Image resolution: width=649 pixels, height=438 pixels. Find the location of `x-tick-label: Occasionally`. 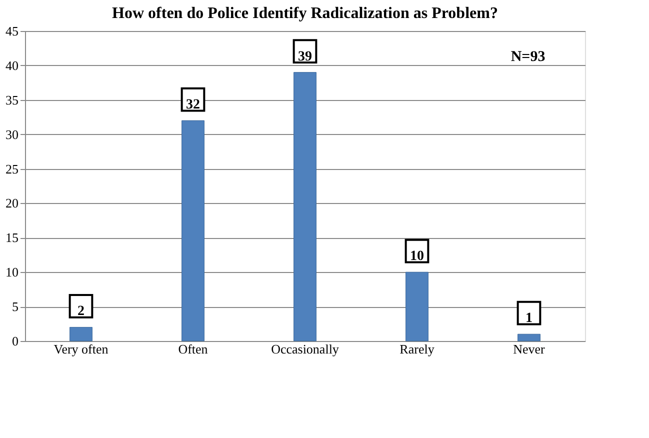

x-tick-label: Occasionally is located at coordinates (305, 349).